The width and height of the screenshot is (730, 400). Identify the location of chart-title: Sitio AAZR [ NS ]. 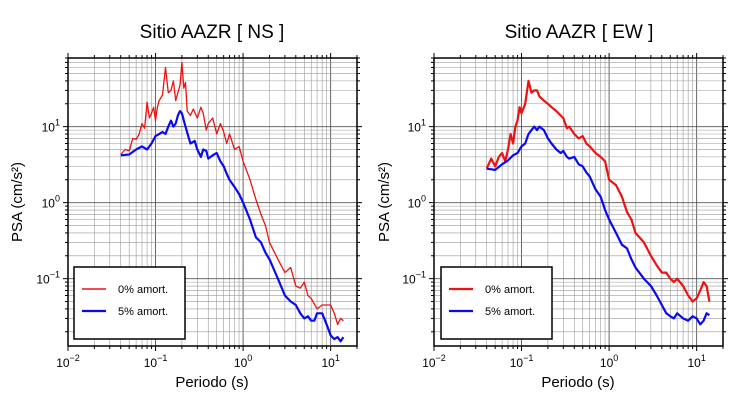
(212, 32).